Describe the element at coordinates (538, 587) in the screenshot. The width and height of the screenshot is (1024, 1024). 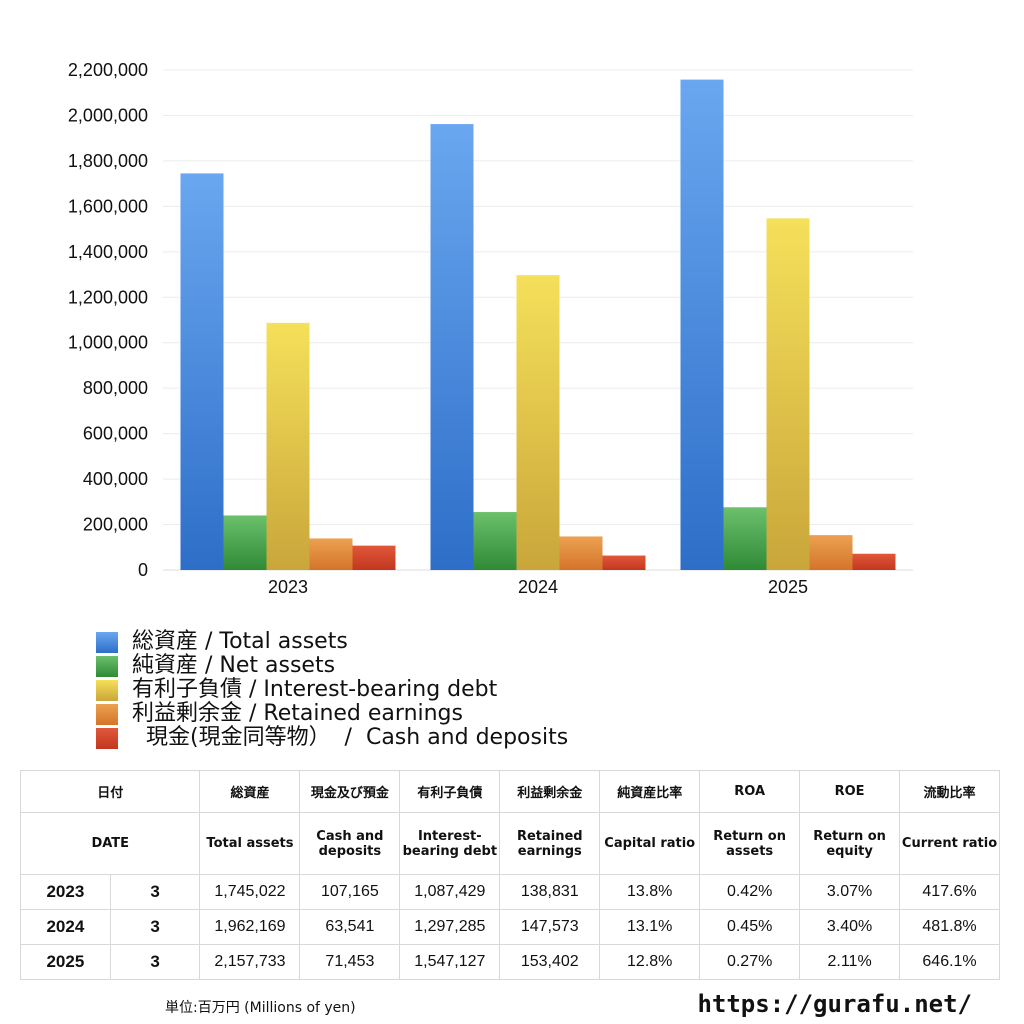
I see `x-tick-label: 2024` at that location.